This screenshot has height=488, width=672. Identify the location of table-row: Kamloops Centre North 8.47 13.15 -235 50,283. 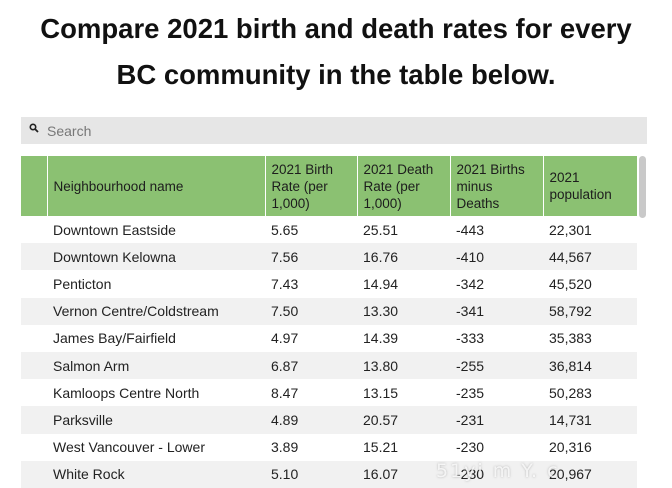
(329, 393).